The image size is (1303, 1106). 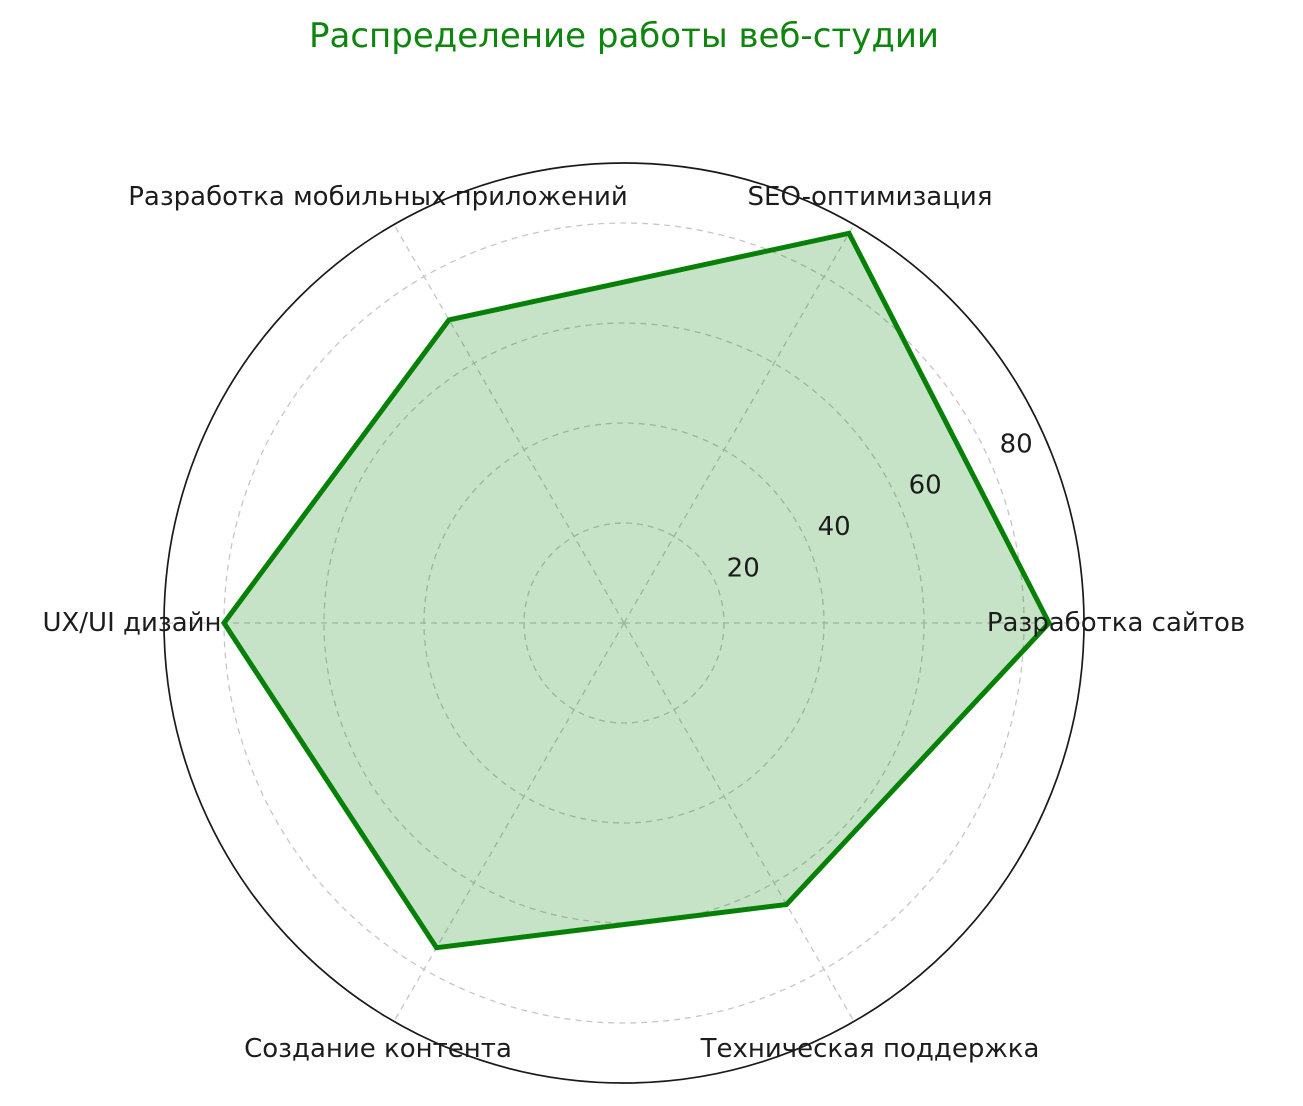 What do you see at coordinates (378, 1049) in the screenshot?
I see `radar-axis-label: Создание контента` at bounding box center [378, 1049].